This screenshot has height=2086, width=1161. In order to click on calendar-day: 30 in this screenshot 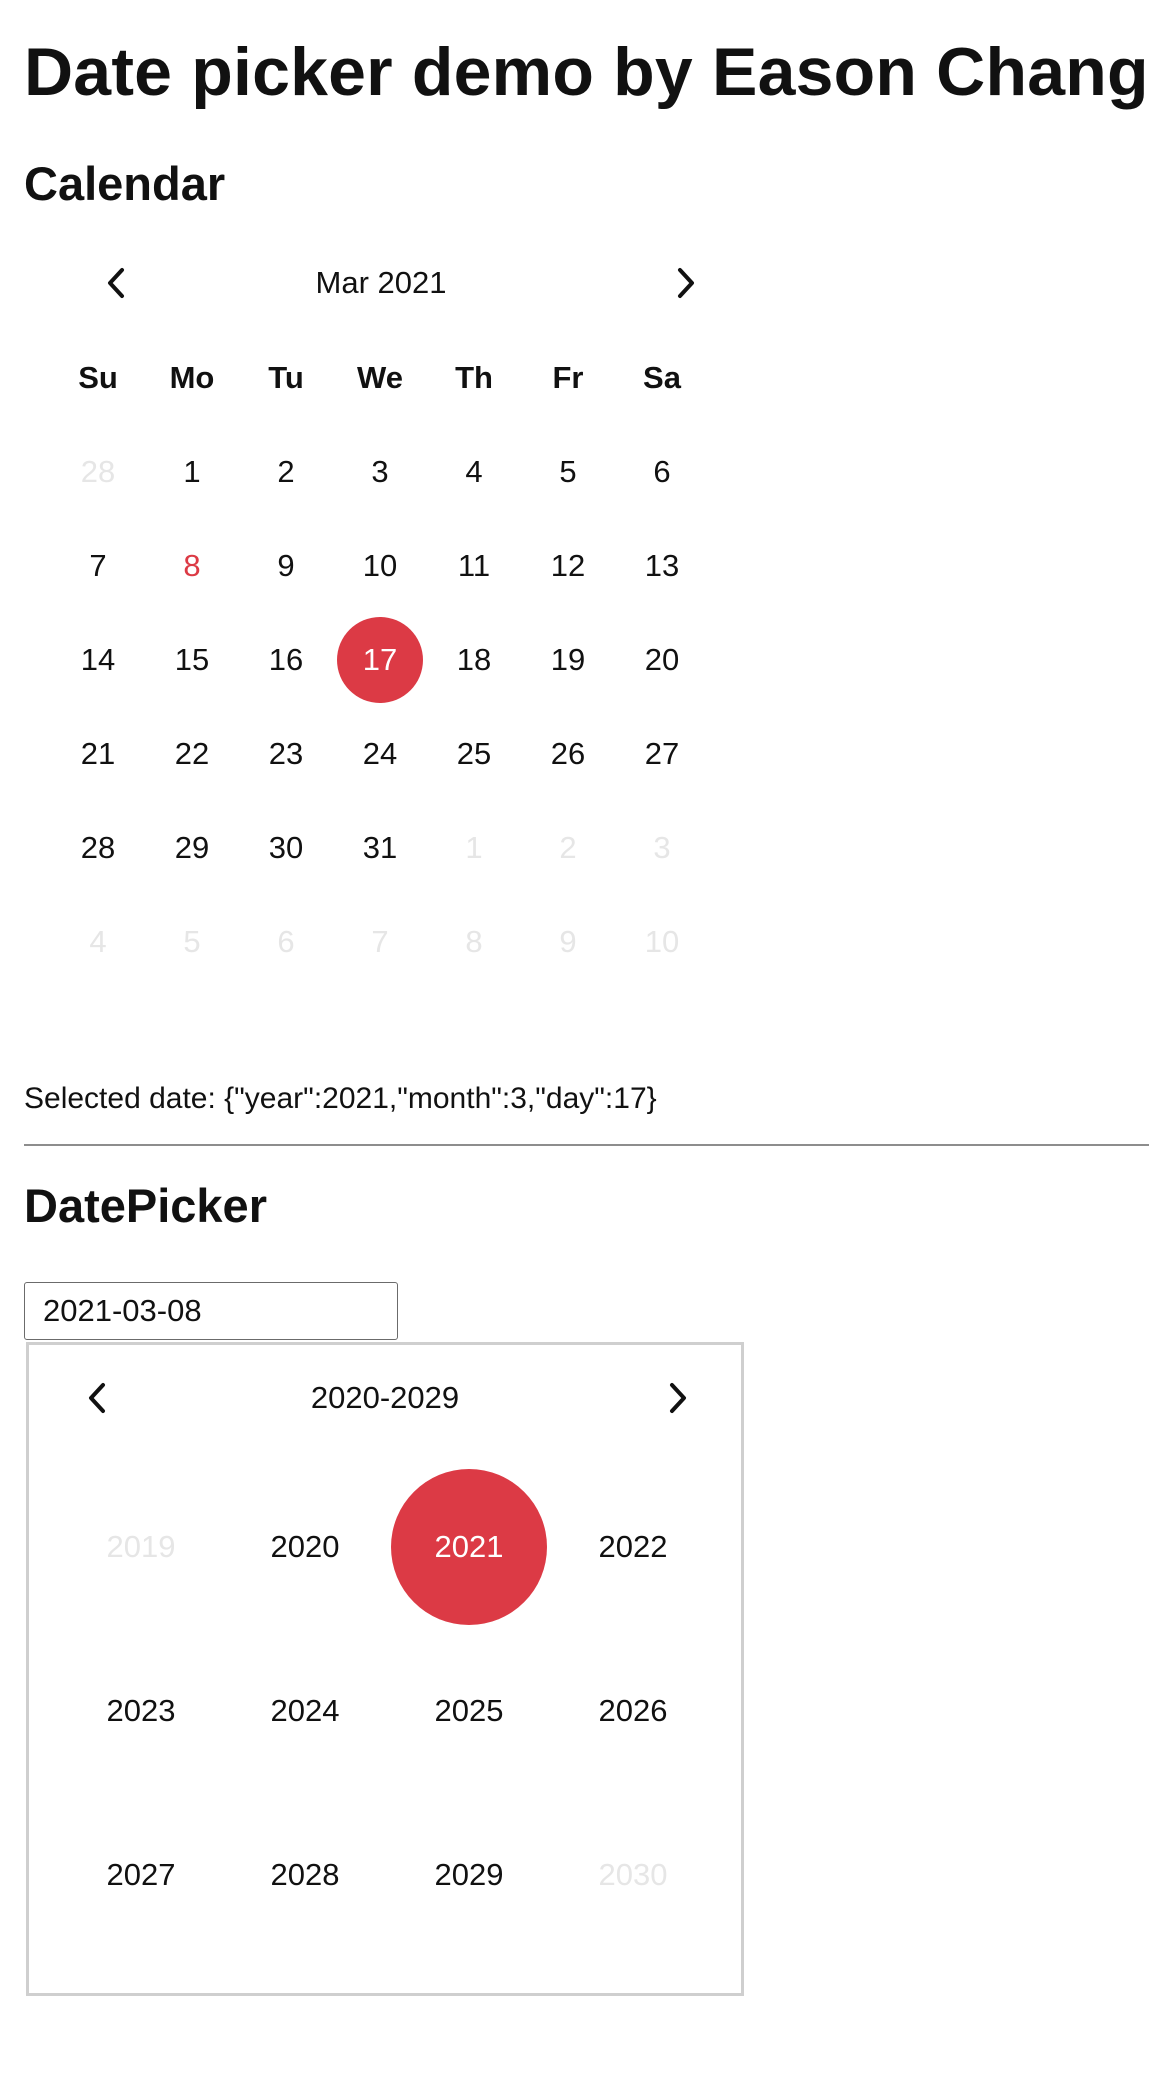, I will do `click(286, 848)`.